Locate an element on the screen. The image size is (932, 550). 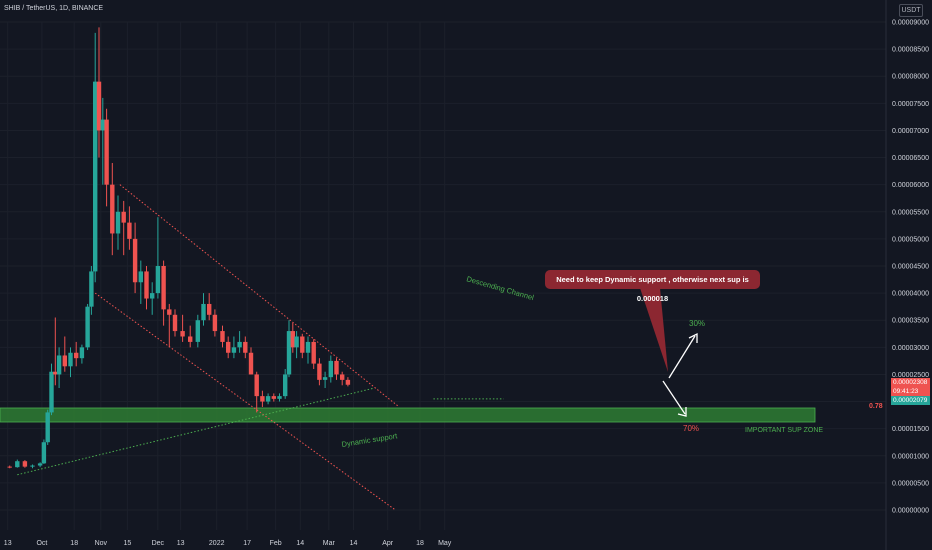
x-tick-label: Mar is located at coordinates (329, 543).